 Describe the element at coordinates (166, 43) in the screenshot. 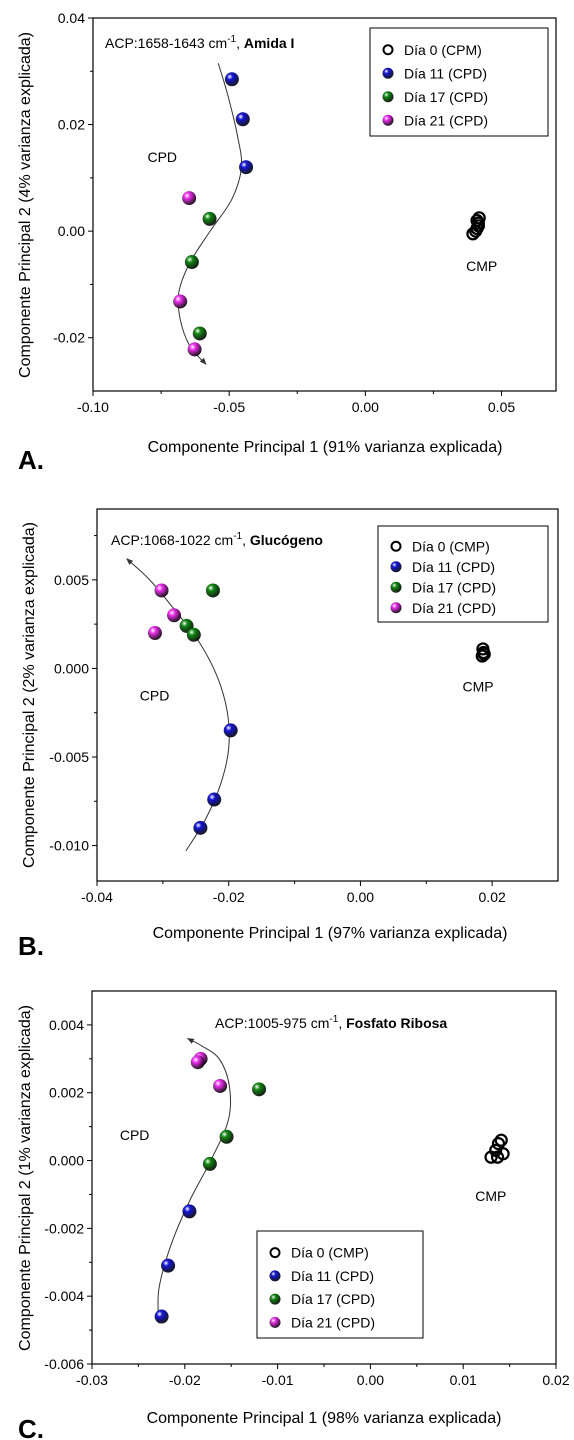

I see `annotation-text: ACP:1658-1643 cm` at that location.